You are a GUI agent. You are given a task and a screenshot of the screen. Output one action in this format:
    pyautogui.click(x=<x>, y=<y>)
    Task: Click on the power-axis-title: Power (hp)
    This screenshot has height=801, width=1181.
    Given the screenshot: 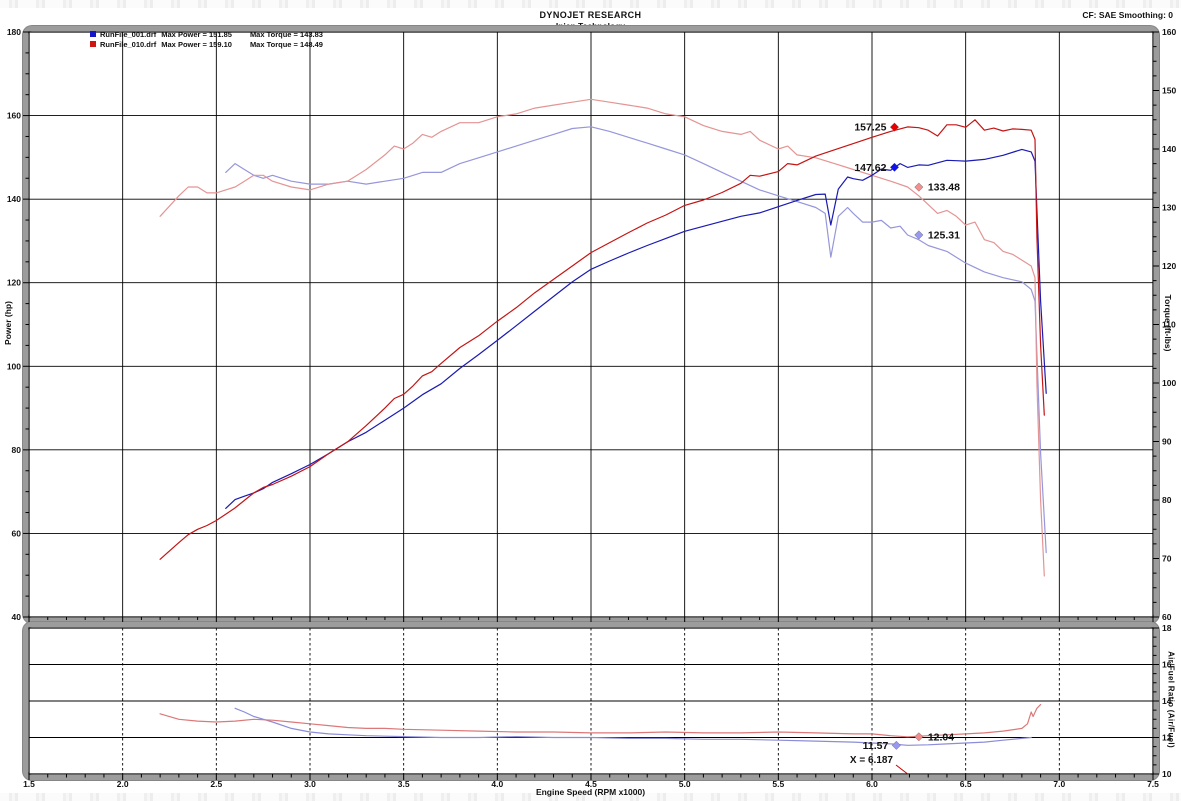 What is the action you would take?
    pyautogui.click(x=8, y=323)
    